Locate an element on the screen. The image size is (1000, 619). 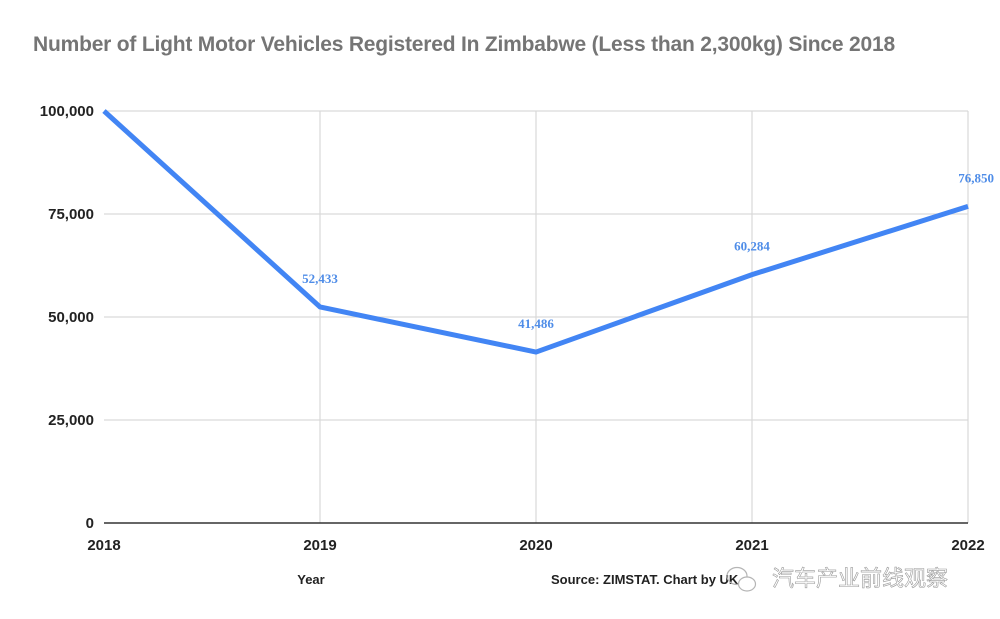
y-tick-label: 0 is located at coordinates (90, 523).